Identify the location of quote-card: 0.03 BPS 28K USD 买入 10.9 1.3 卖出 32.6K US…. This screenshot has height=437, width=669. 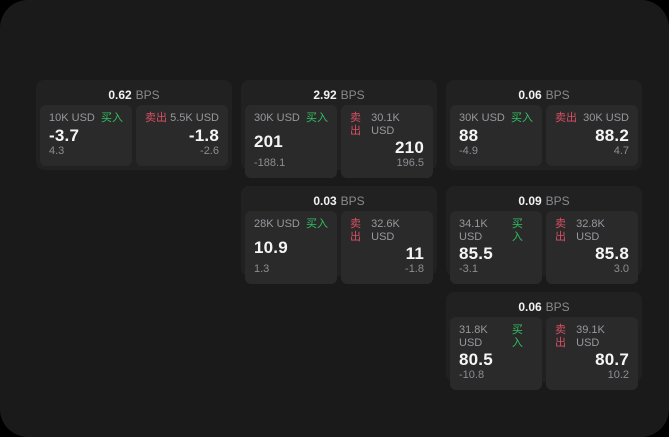
(339, 235).